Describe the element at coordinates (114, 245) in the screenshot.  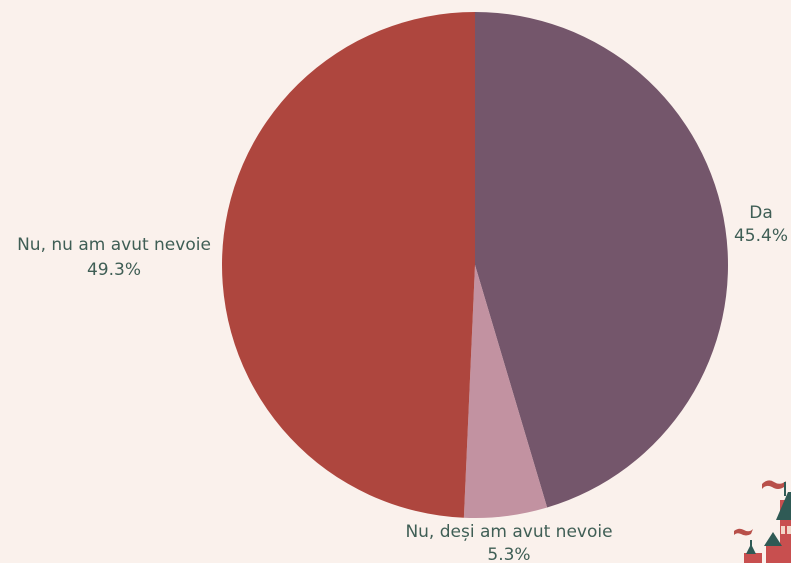
I see `slice-label-3: Nu, nu am avut nevoie` at that location.